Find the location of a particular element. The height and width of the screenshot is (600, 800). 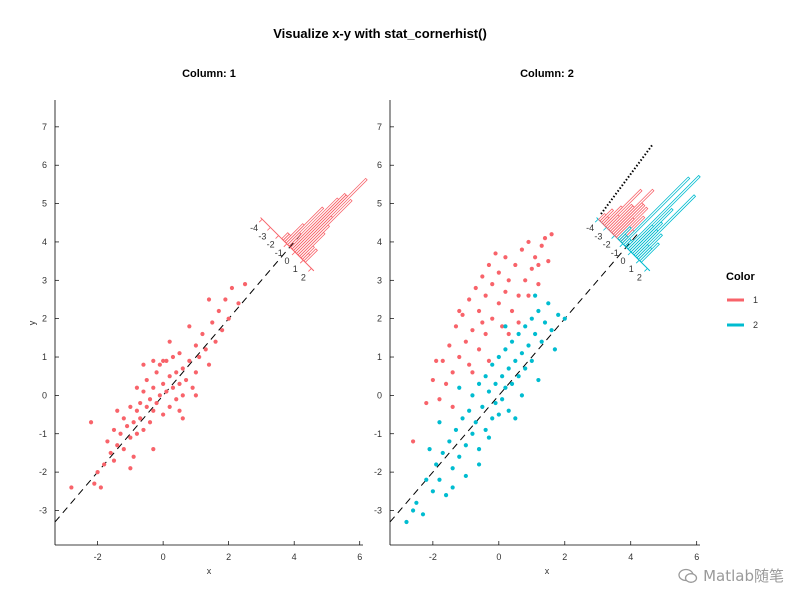

panel-1-ytick-label: -3 is located at coordinates (43, 510).